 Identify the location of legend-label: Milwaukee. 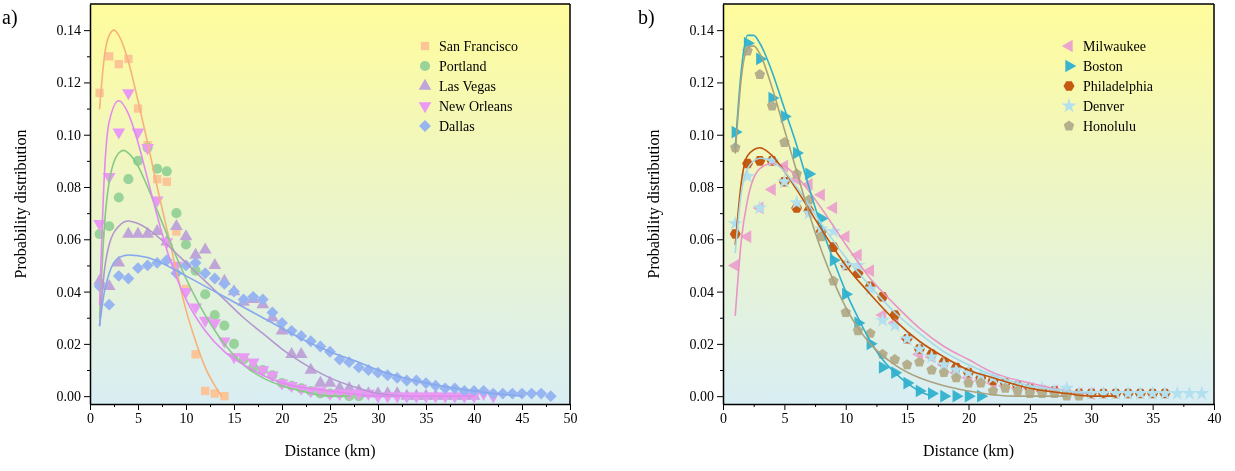
(1114, 46).